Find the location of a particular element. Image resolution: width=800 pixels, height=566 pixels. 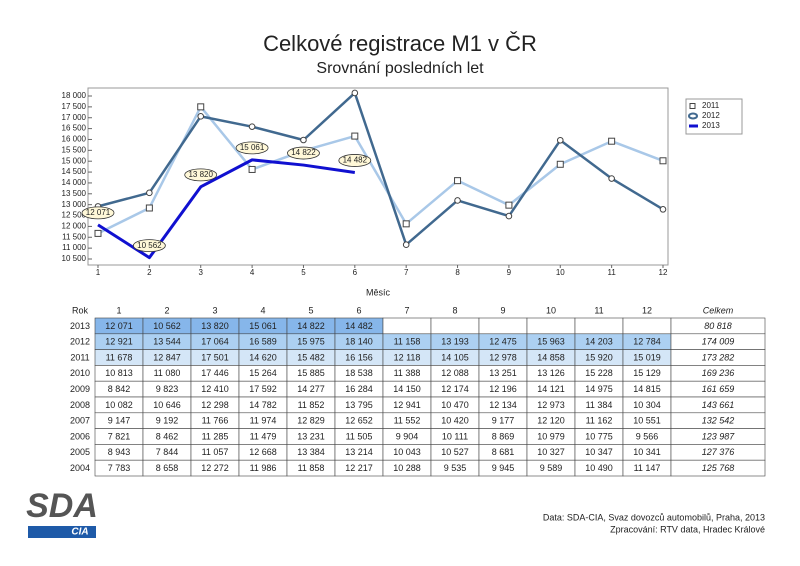

table-value: 9 823 is located at coordinates (167, 389).